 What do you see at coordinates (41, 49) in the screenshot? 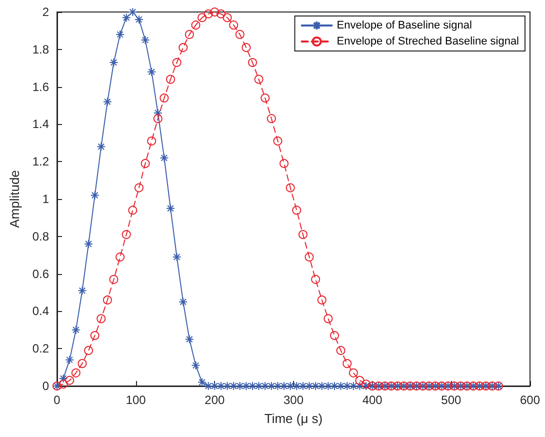
I see `y-tick-label: 1.8` at bounding box center [41, 49].